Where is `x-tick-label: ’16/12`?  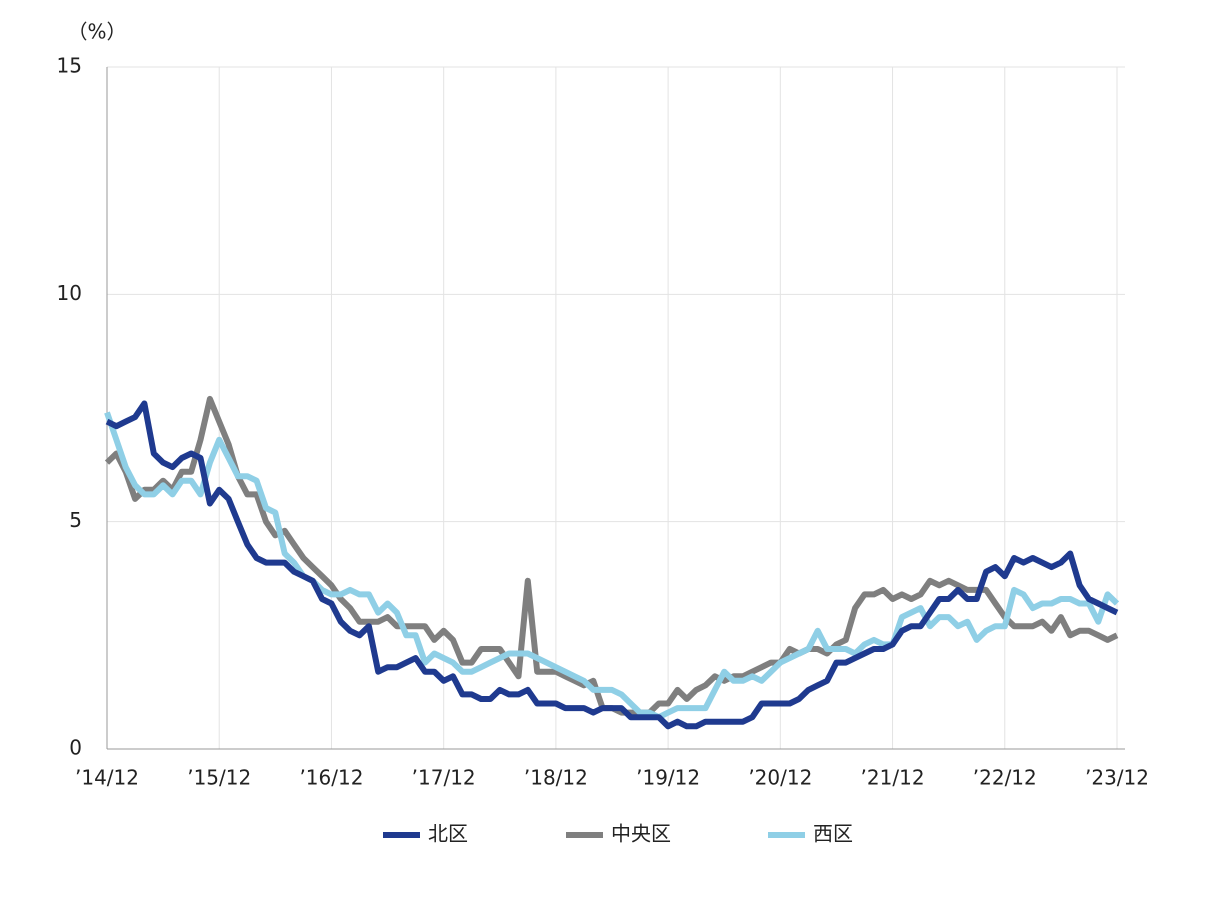
x-tick-label: ’16/12 is located at coordinates (331, 778).